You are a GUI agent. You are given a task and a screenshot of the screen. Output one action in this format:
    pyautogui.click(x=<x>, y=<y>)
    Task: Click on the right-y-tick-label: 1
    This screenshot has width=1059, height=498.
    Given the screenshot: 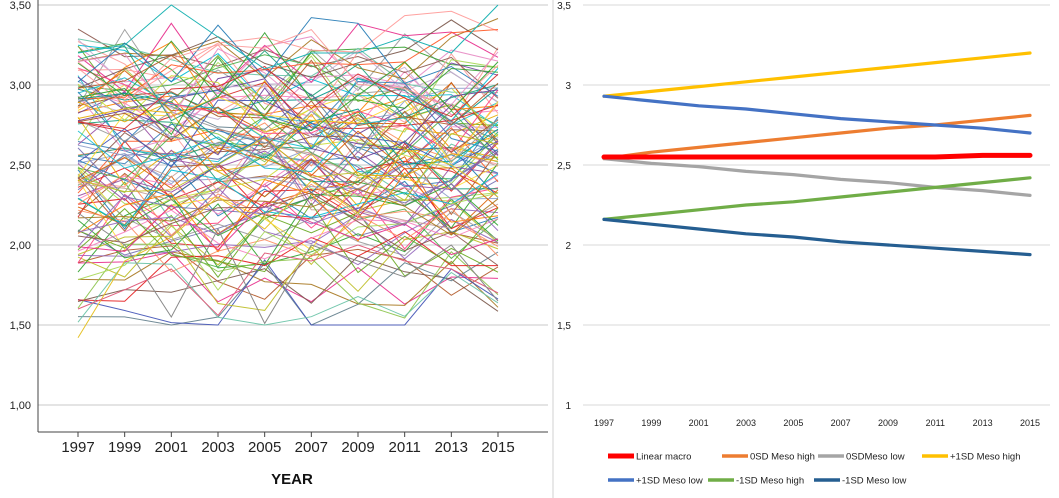 What is the action you would take?
    pyautogui.click(x=568, y=406)
    